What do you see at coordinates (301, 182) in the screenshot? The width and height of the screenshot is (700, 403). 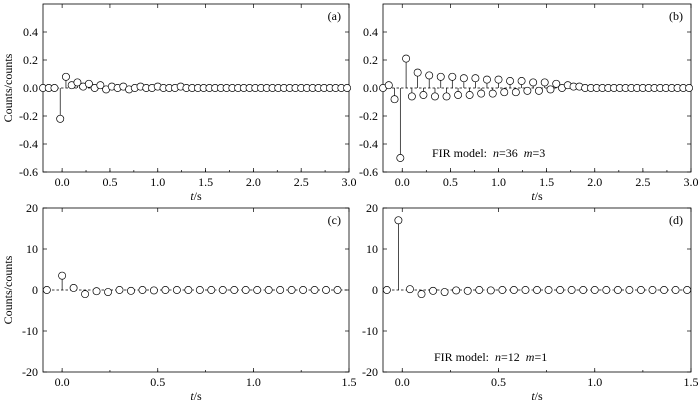 I see `x-tick-label: 2.5` at bounding box center [301, 182].